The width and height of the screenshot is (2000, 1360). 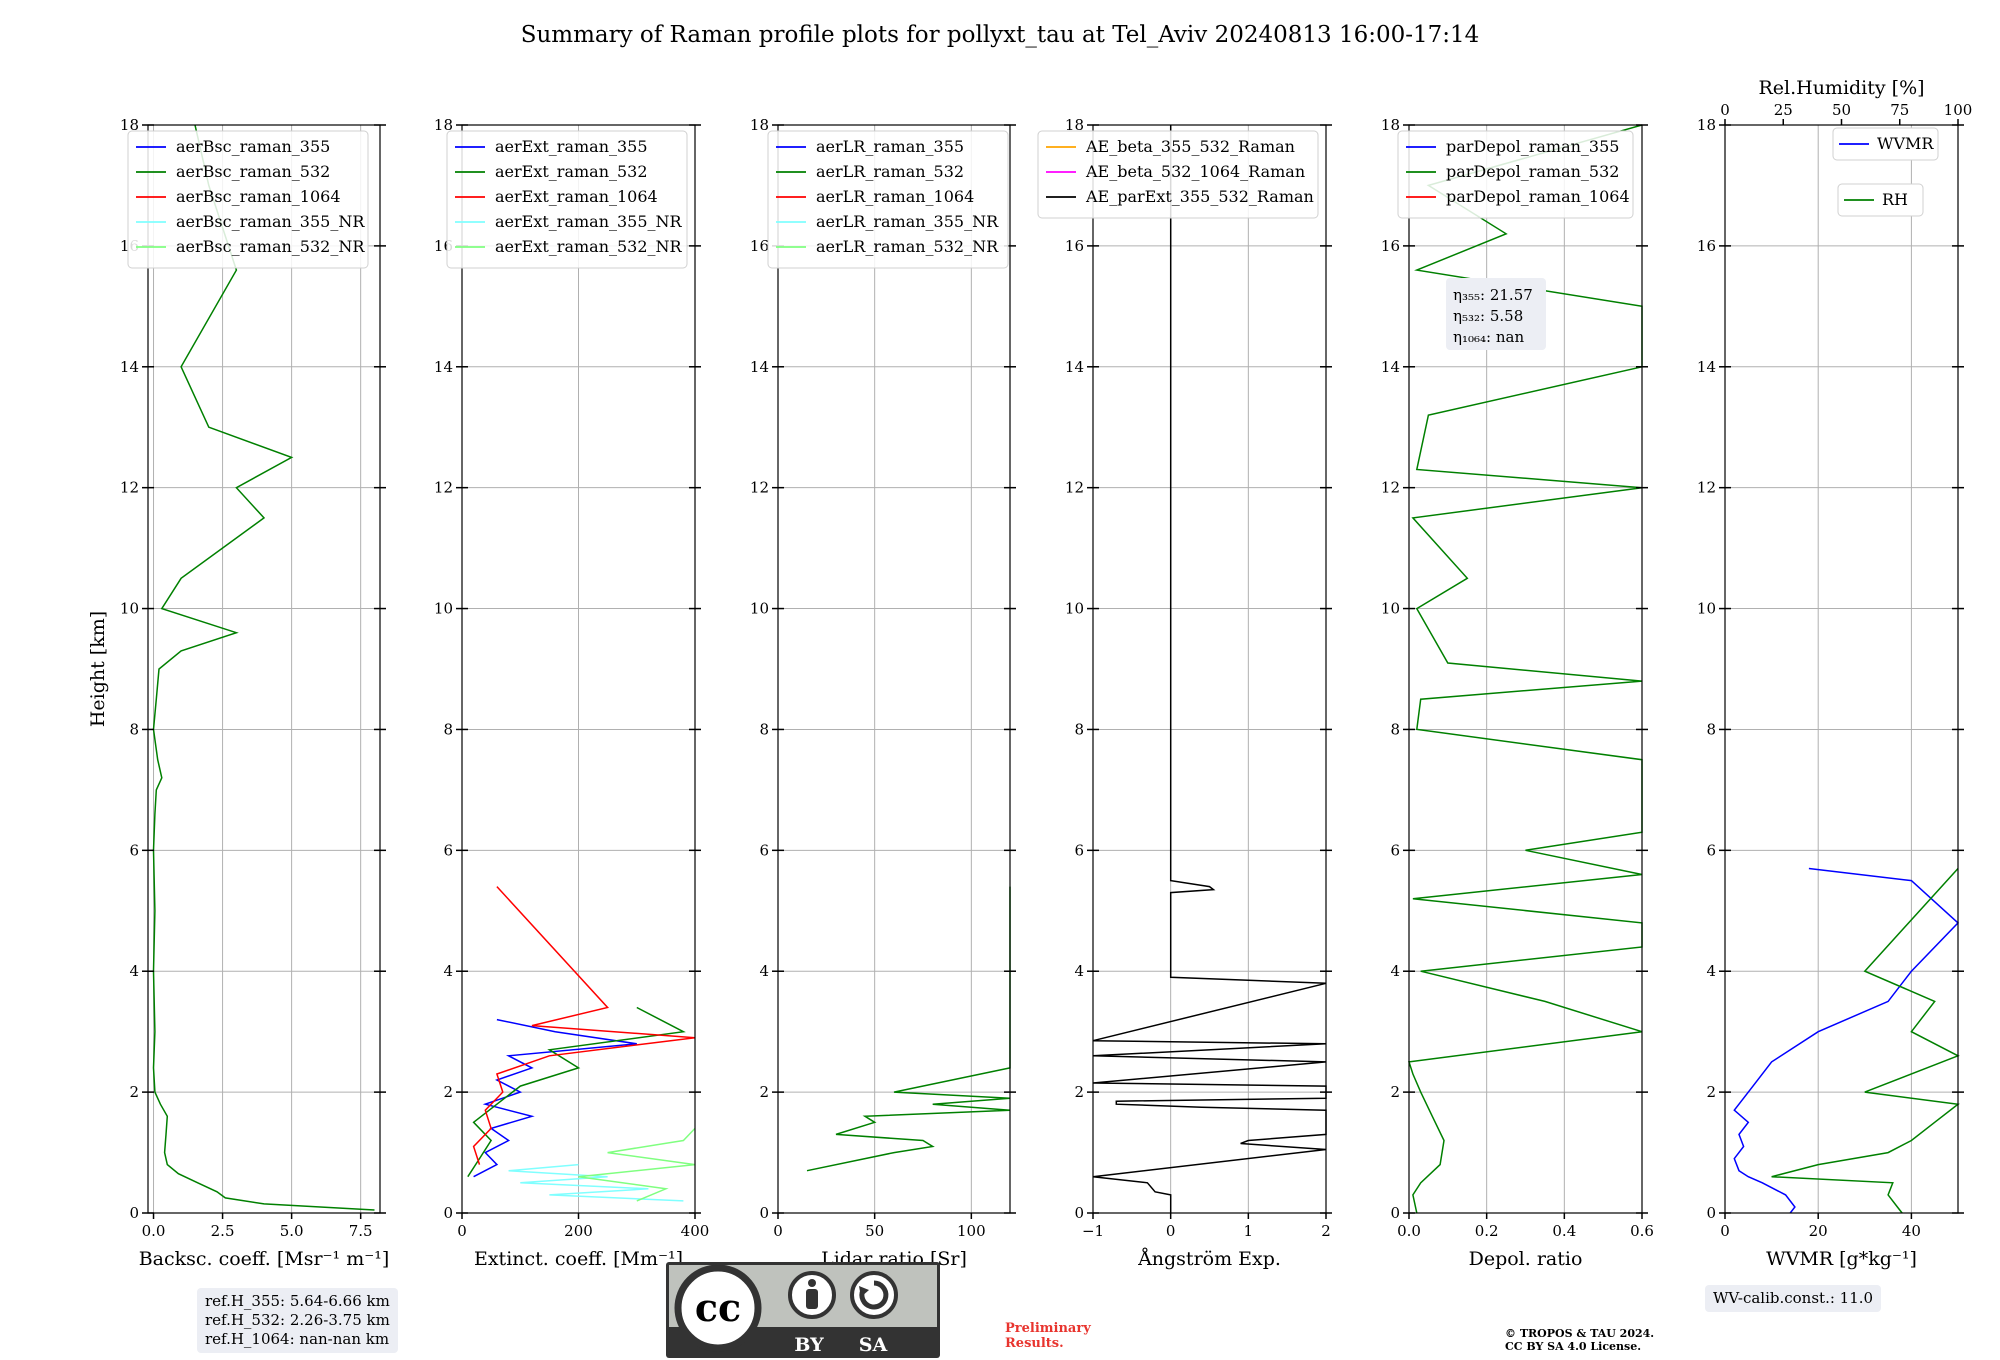 What do you see at coordinates (874, 1295) in the screenshot?
I see `sa-share-icon` at bounding box center [874, 1295].